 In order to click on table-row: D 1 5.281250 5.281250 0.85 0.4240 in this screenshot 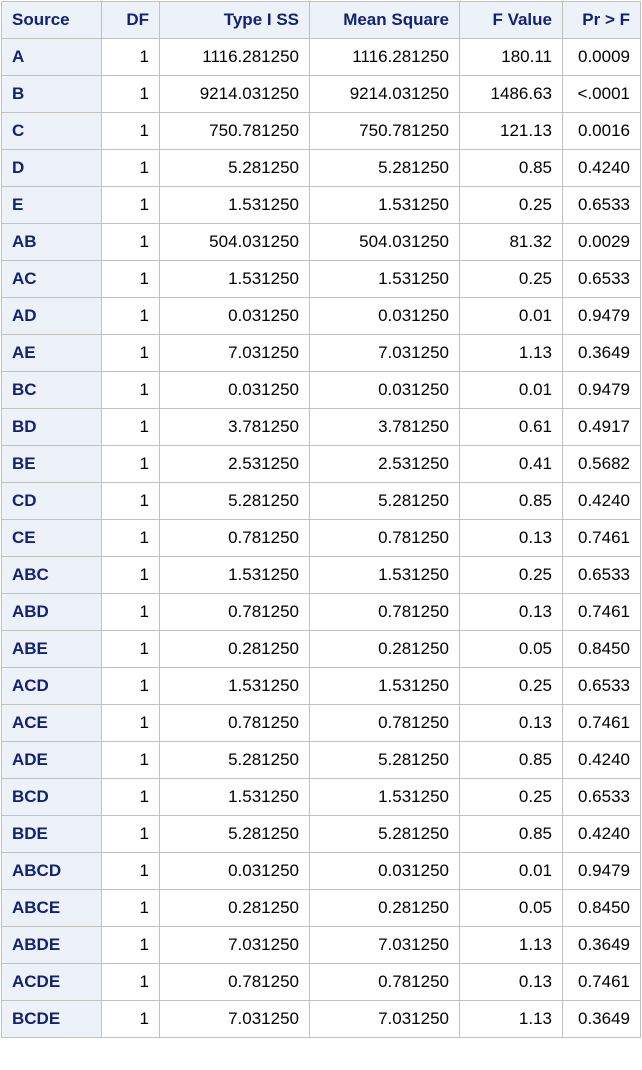, I will do `click(321, 168)`.